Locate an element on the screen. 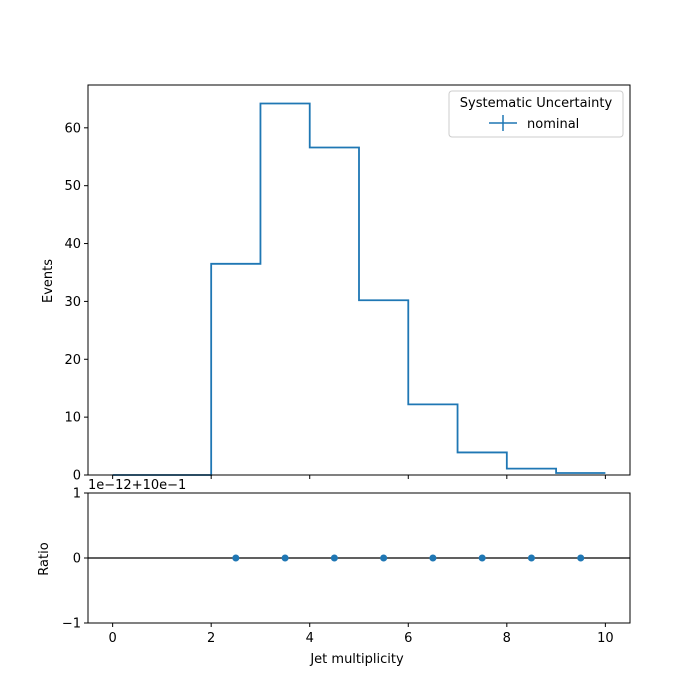 The image size is (700, 700). main-y-ticks: 0 10 20 30 40 50 60 is located at coordinates (76, 302).